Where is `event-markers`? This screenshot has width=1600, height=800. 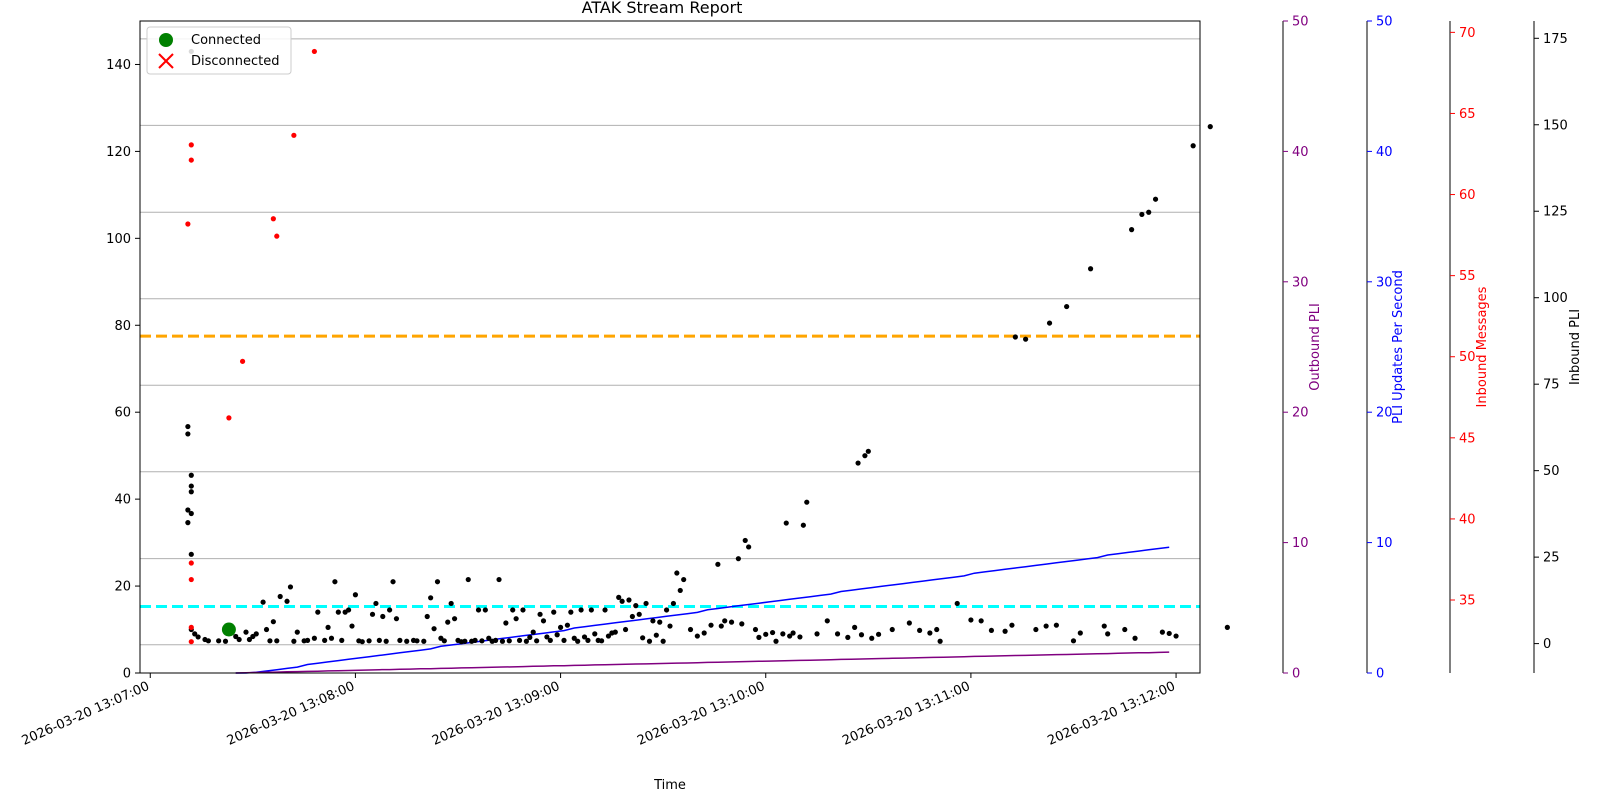 event-markers is located at coordinates (228, 629).